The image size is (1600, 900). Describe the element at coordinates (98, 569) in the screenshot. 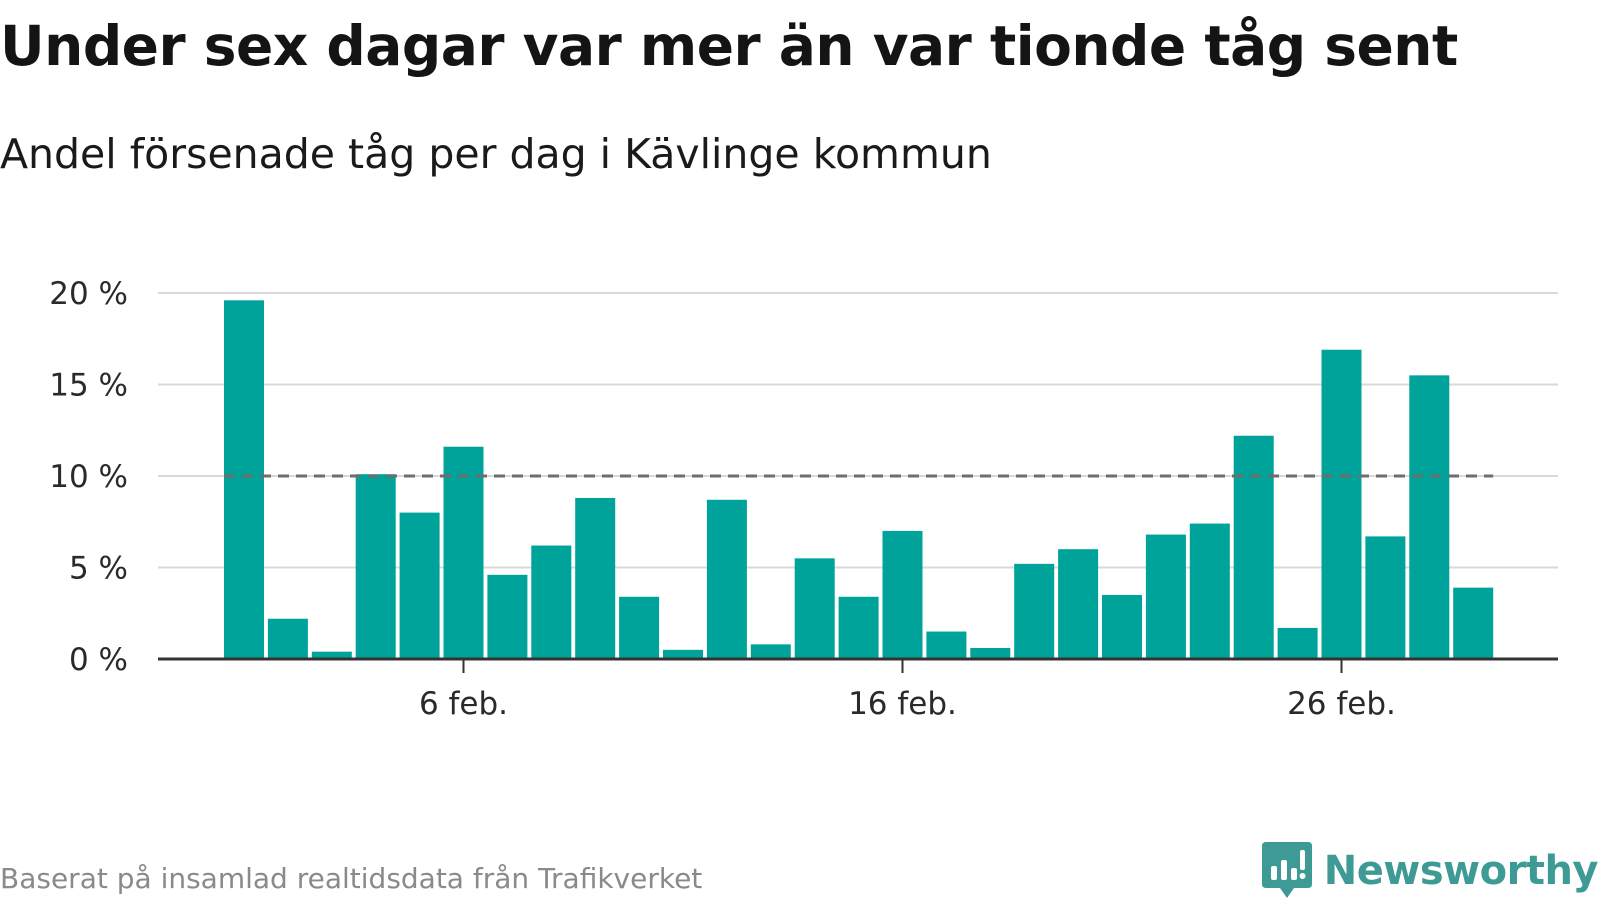

I see `y-tick-label: 5 %` at that location.